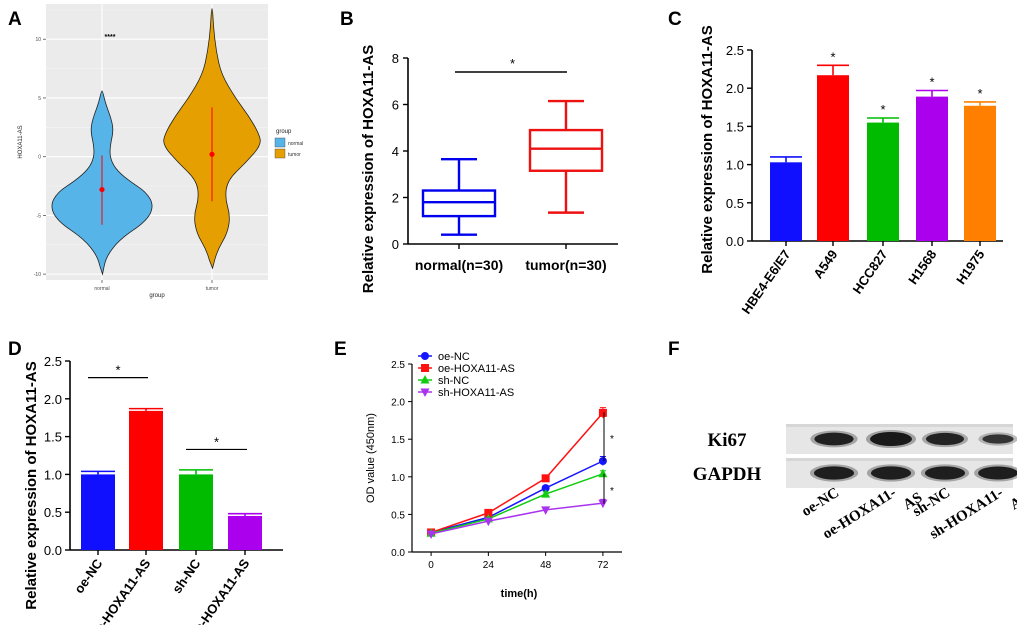  What do you see at coordinates (727, 474) in the screenshot?
I see `blot-label-gapdh: GAPDH` at bounding box center [727, 474].